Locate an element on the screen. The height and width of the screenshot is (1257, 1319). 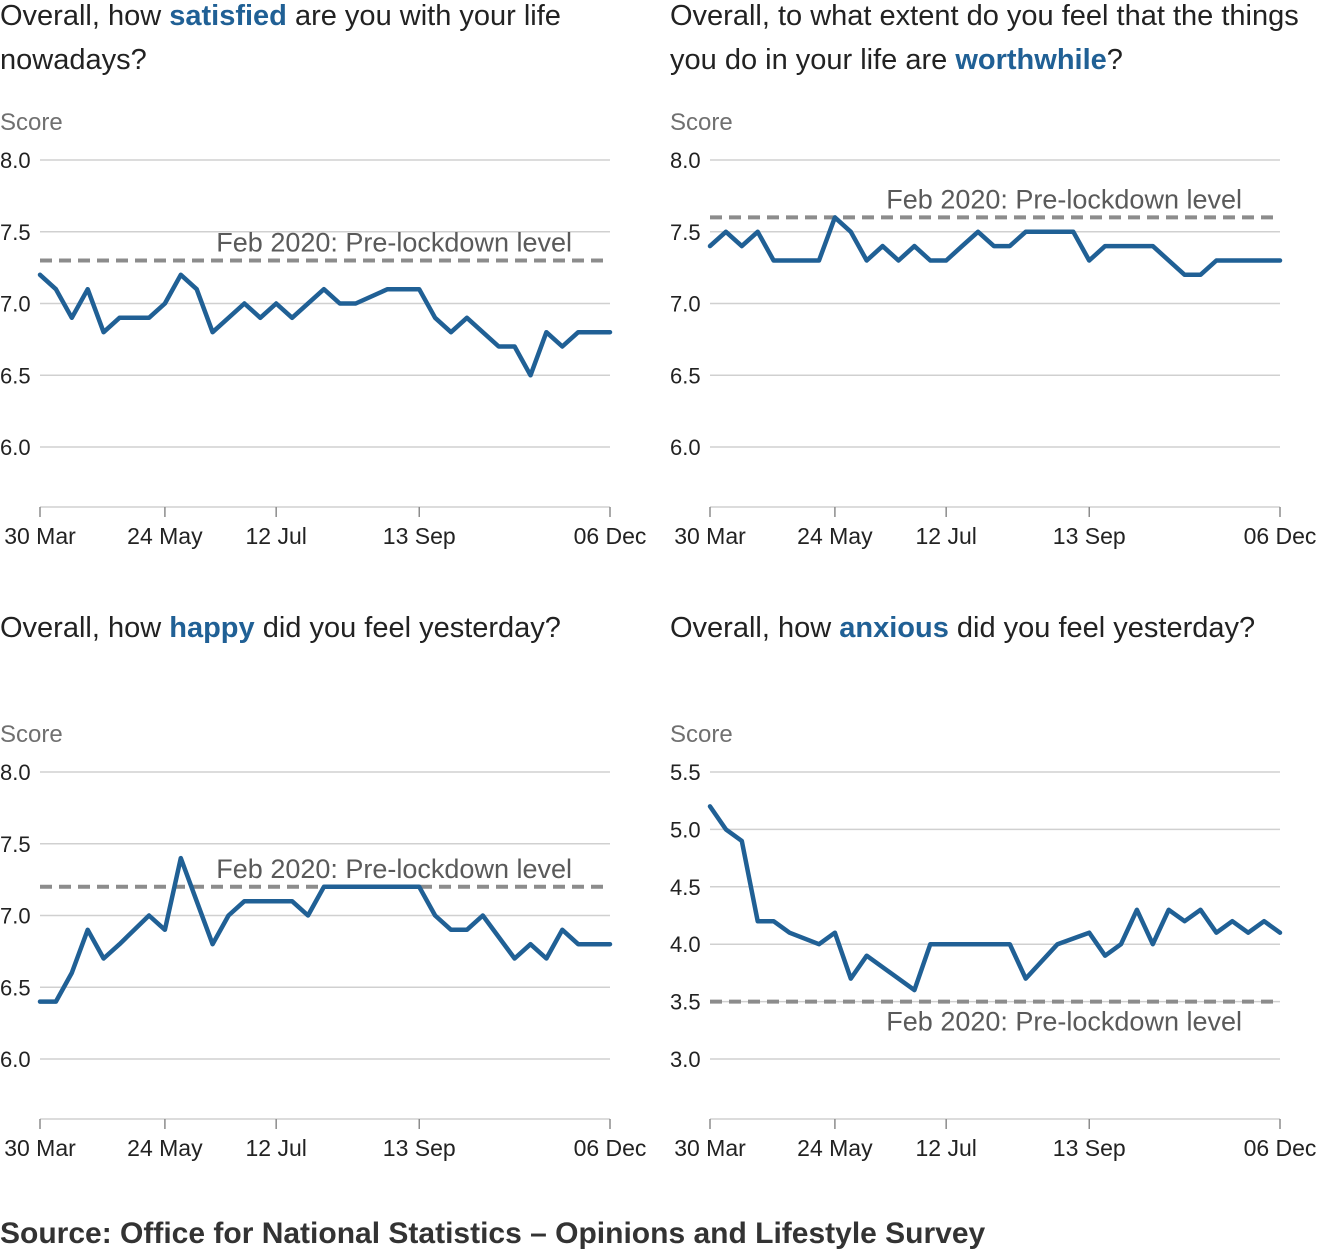
y-tick-label: 6.0 is located at coordinates (15, 447).